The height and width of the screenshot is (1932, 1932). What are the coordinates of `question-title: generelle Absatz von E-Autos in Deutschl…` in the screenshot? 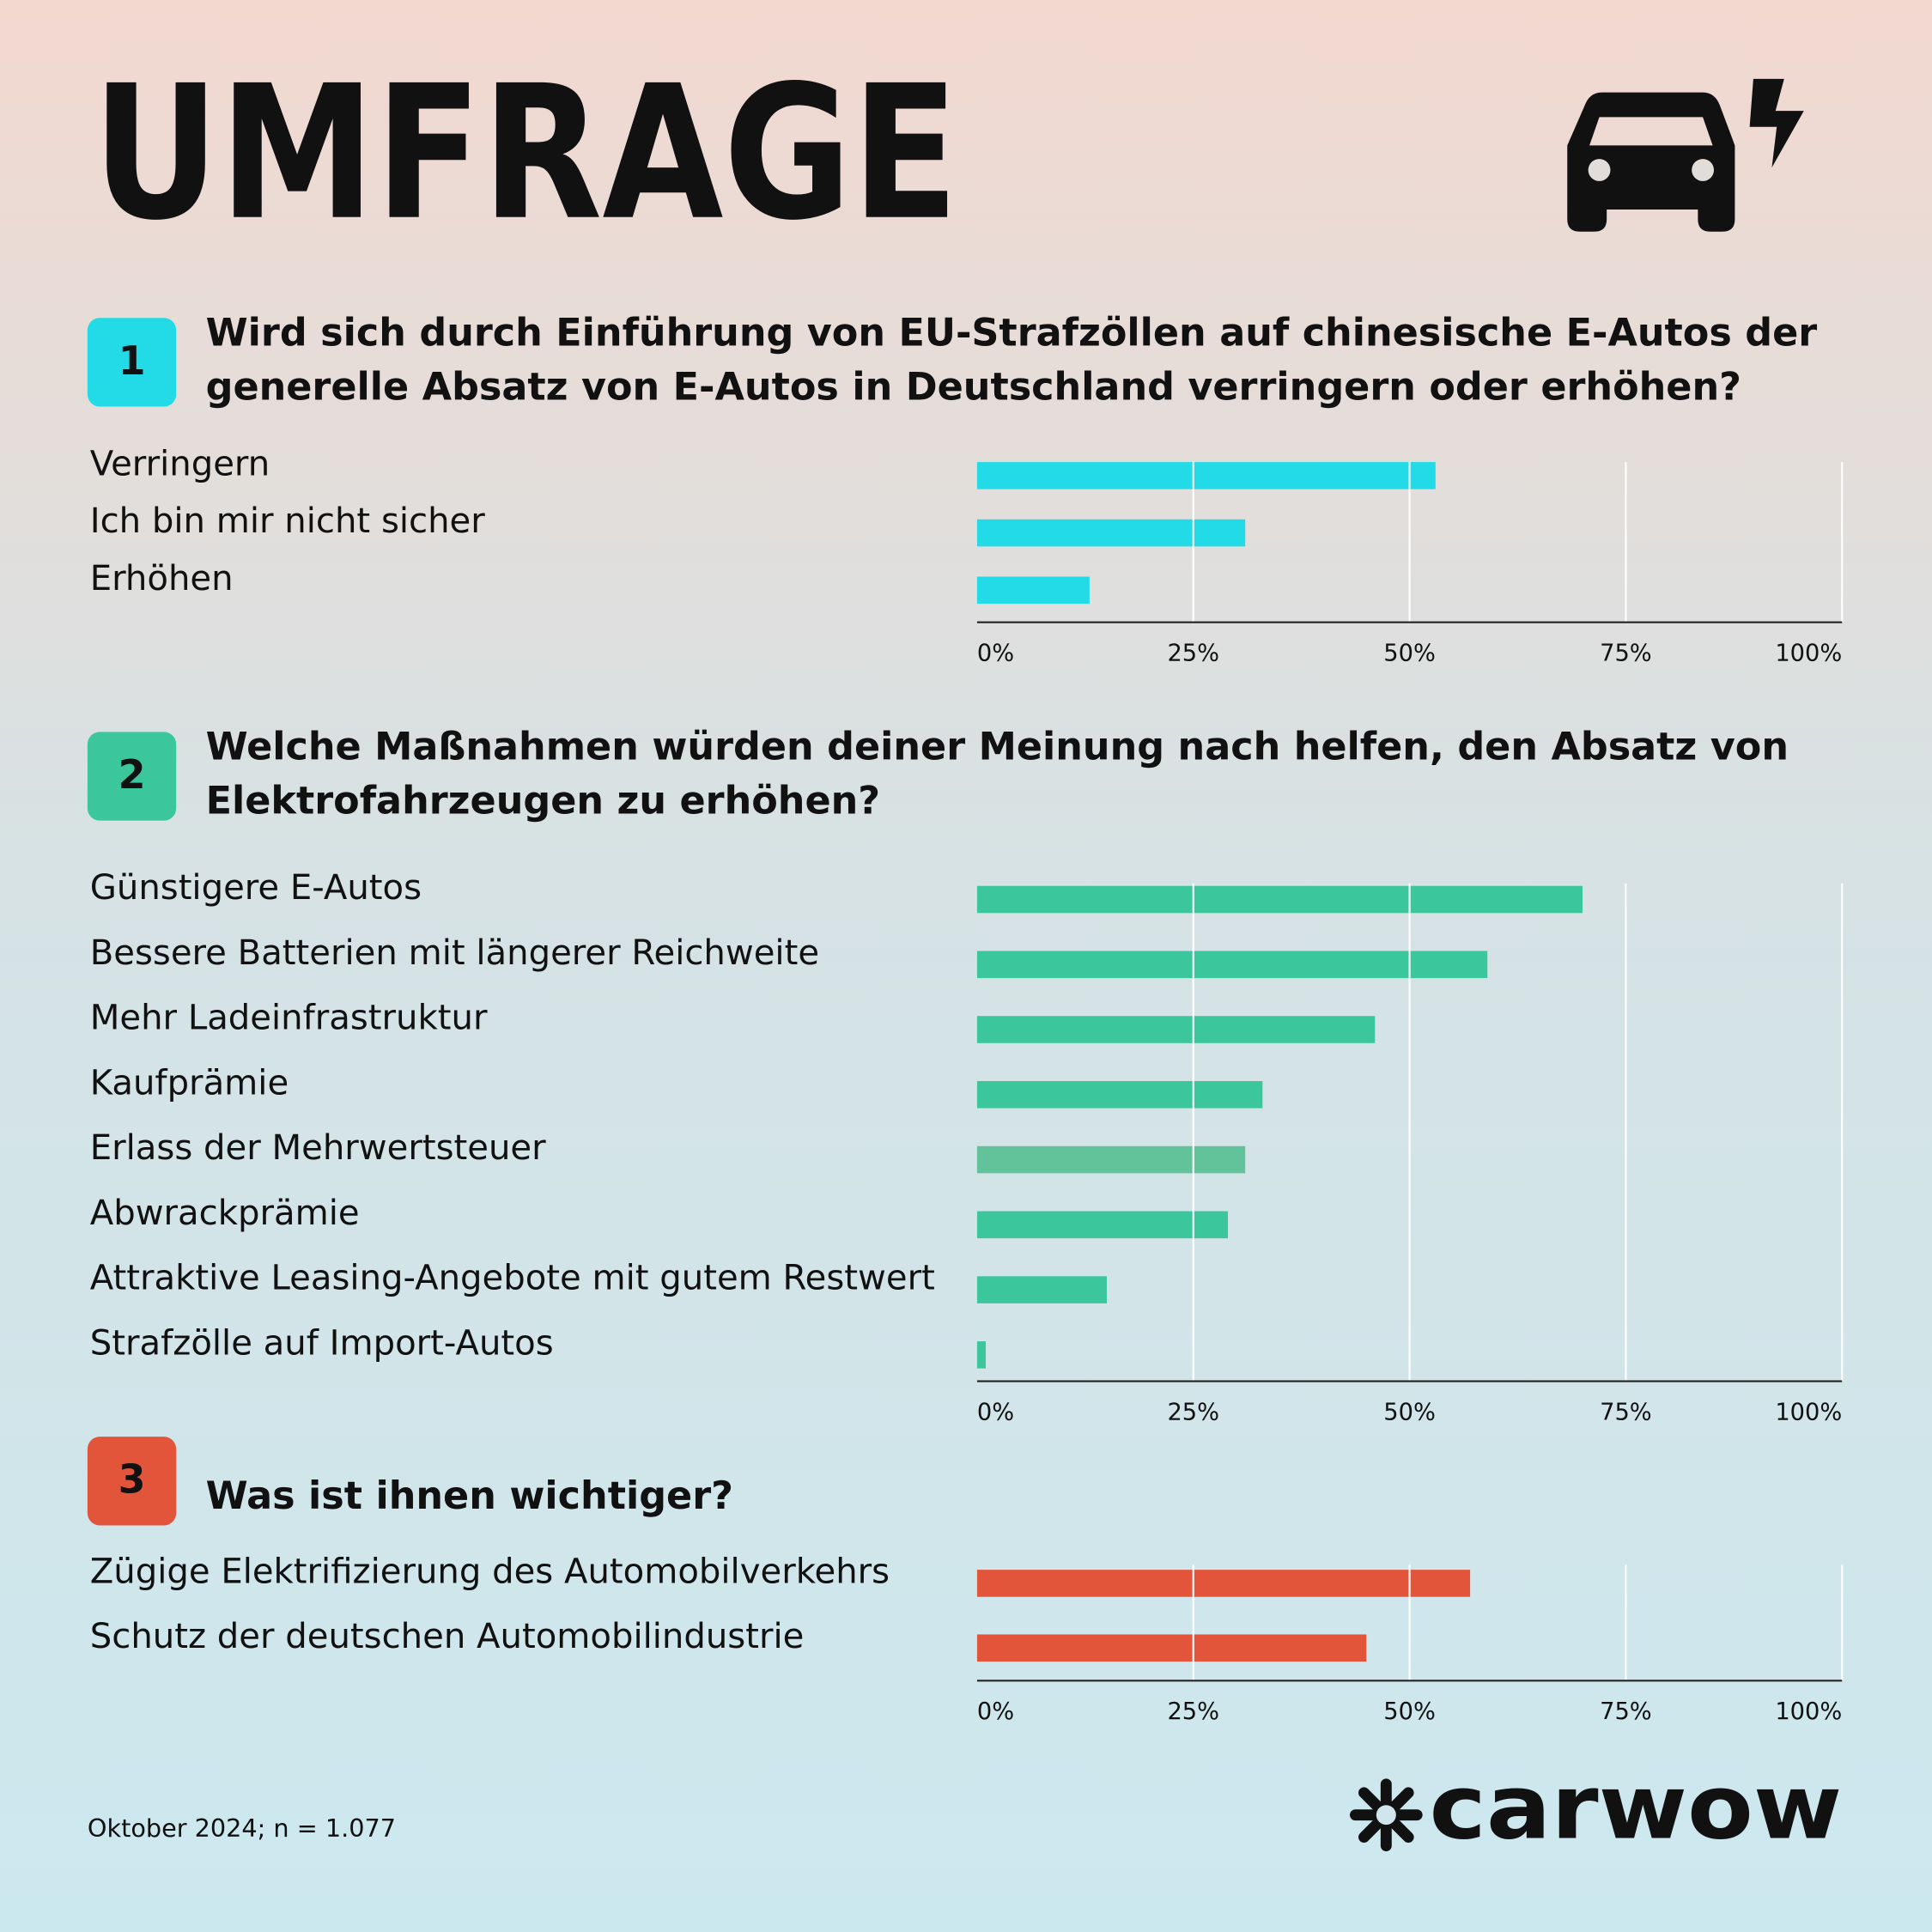 It's located at (973, 387).